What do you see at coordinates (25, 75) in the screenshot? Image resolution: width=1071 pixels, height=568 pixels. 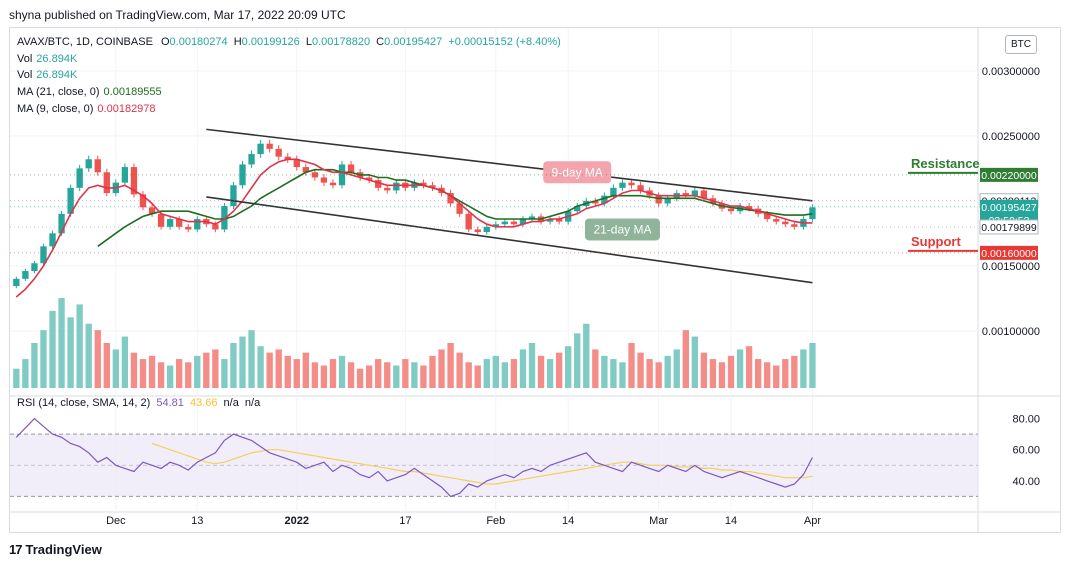 I see `legend-vol-2-label: Vol` at bounding box center [25, 75].